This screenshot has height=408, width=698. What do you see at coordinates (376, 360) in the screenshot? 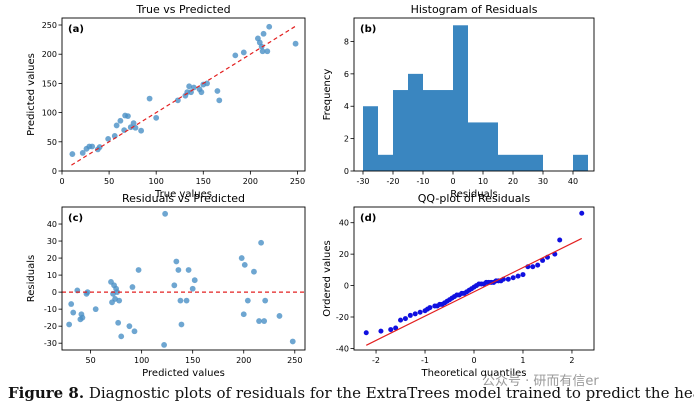
I see `x-tick-label: -2` at bounding box center [376, 360].